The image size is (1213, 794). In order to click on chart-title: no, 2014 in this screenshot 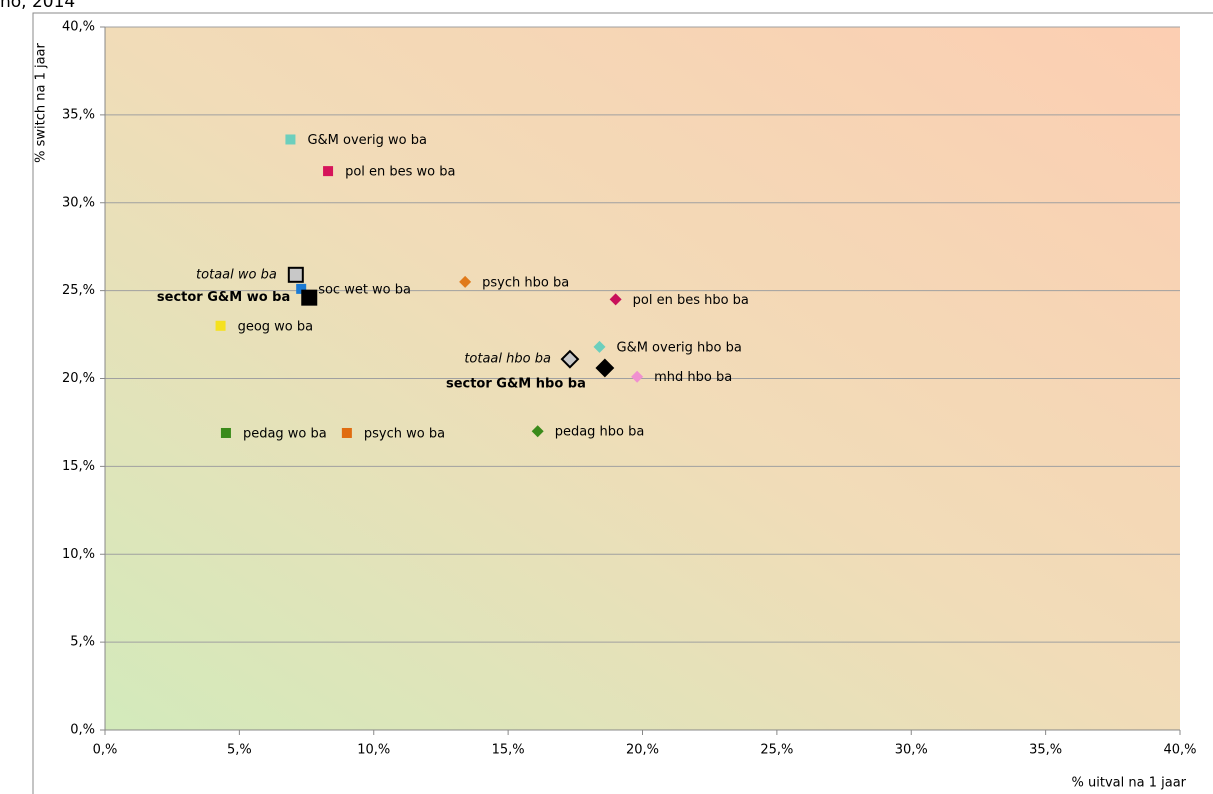, I will do `click(37, 6)`.